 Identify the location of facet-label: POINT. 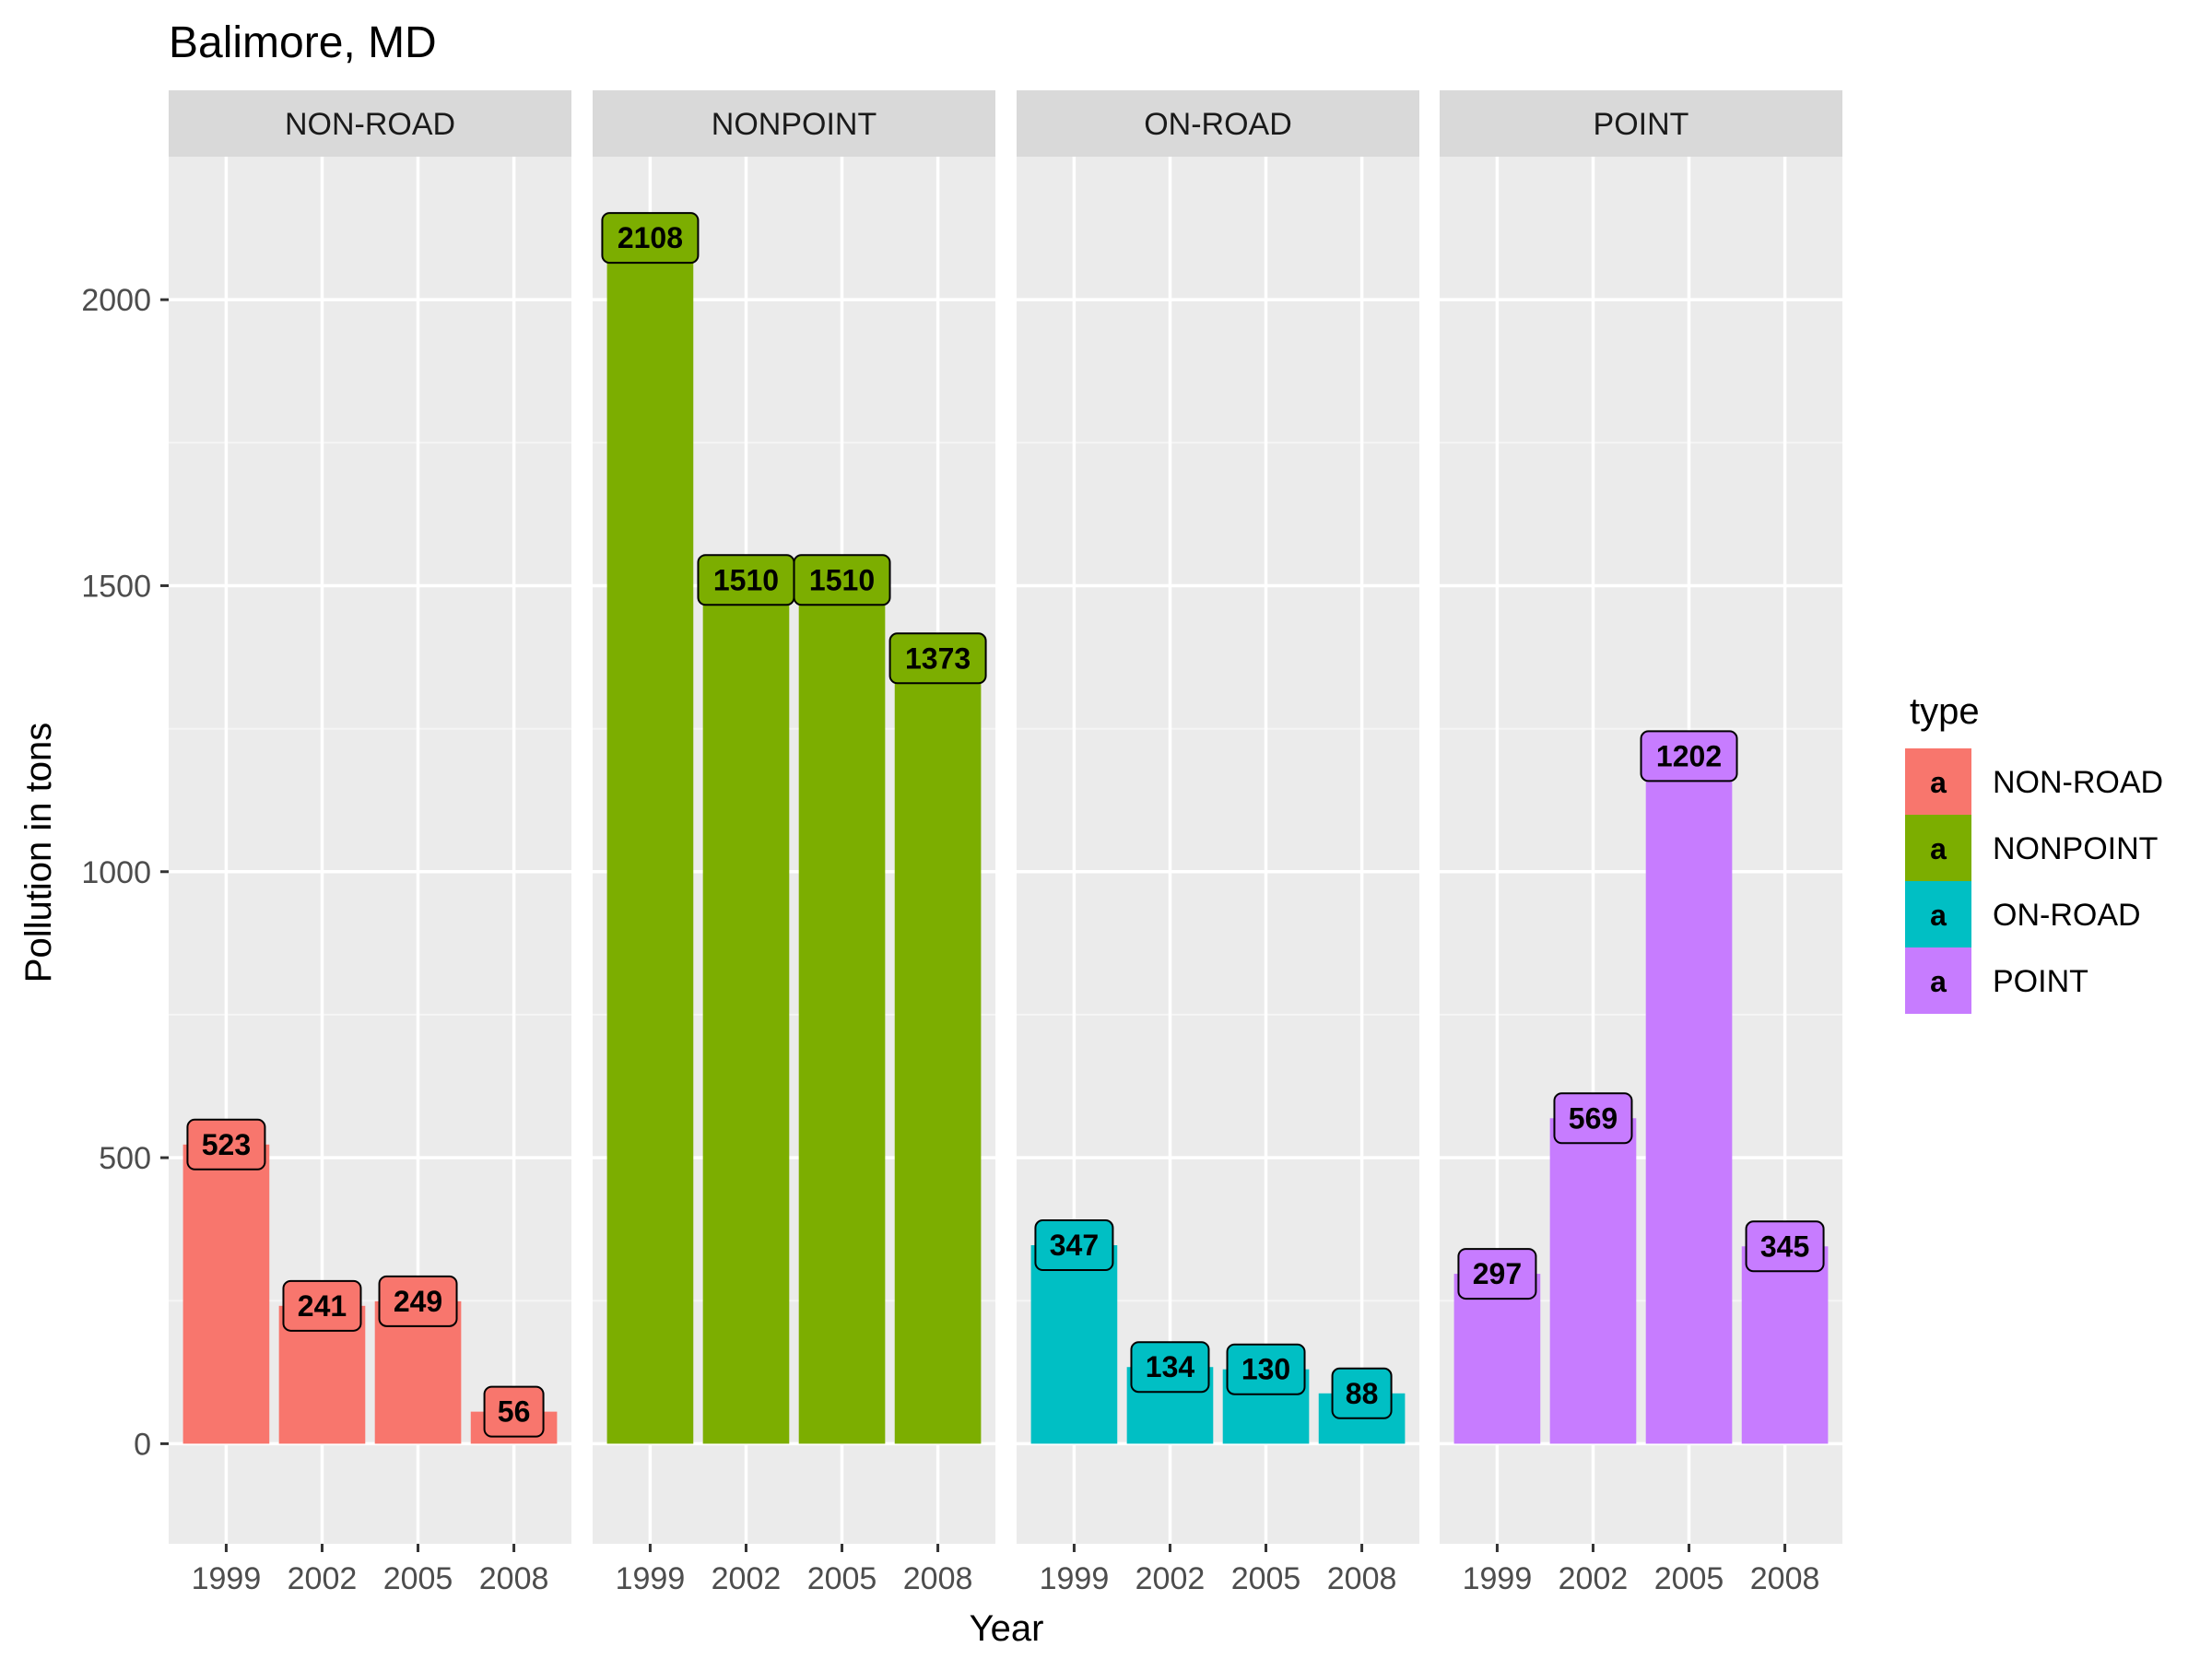
(1641, 124).